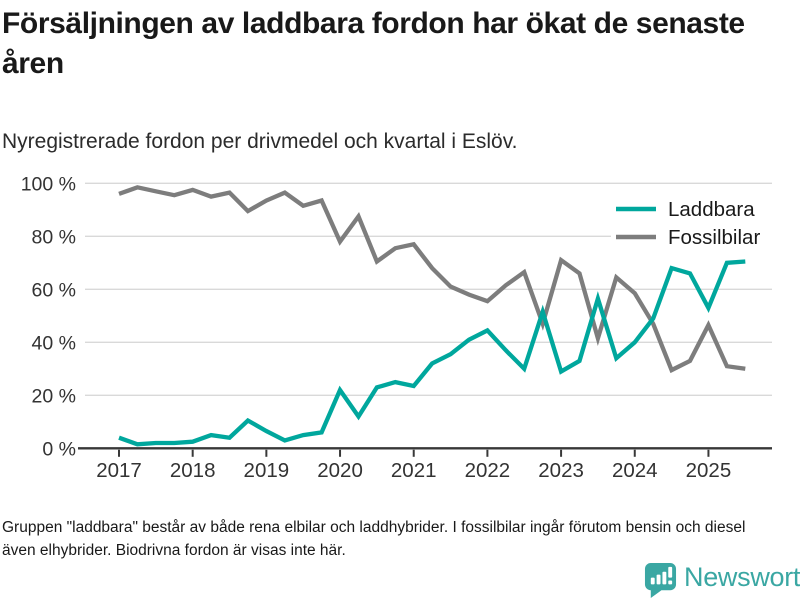  I want to click on legend-label-laddbara: Laddbara, so click(711, 209).